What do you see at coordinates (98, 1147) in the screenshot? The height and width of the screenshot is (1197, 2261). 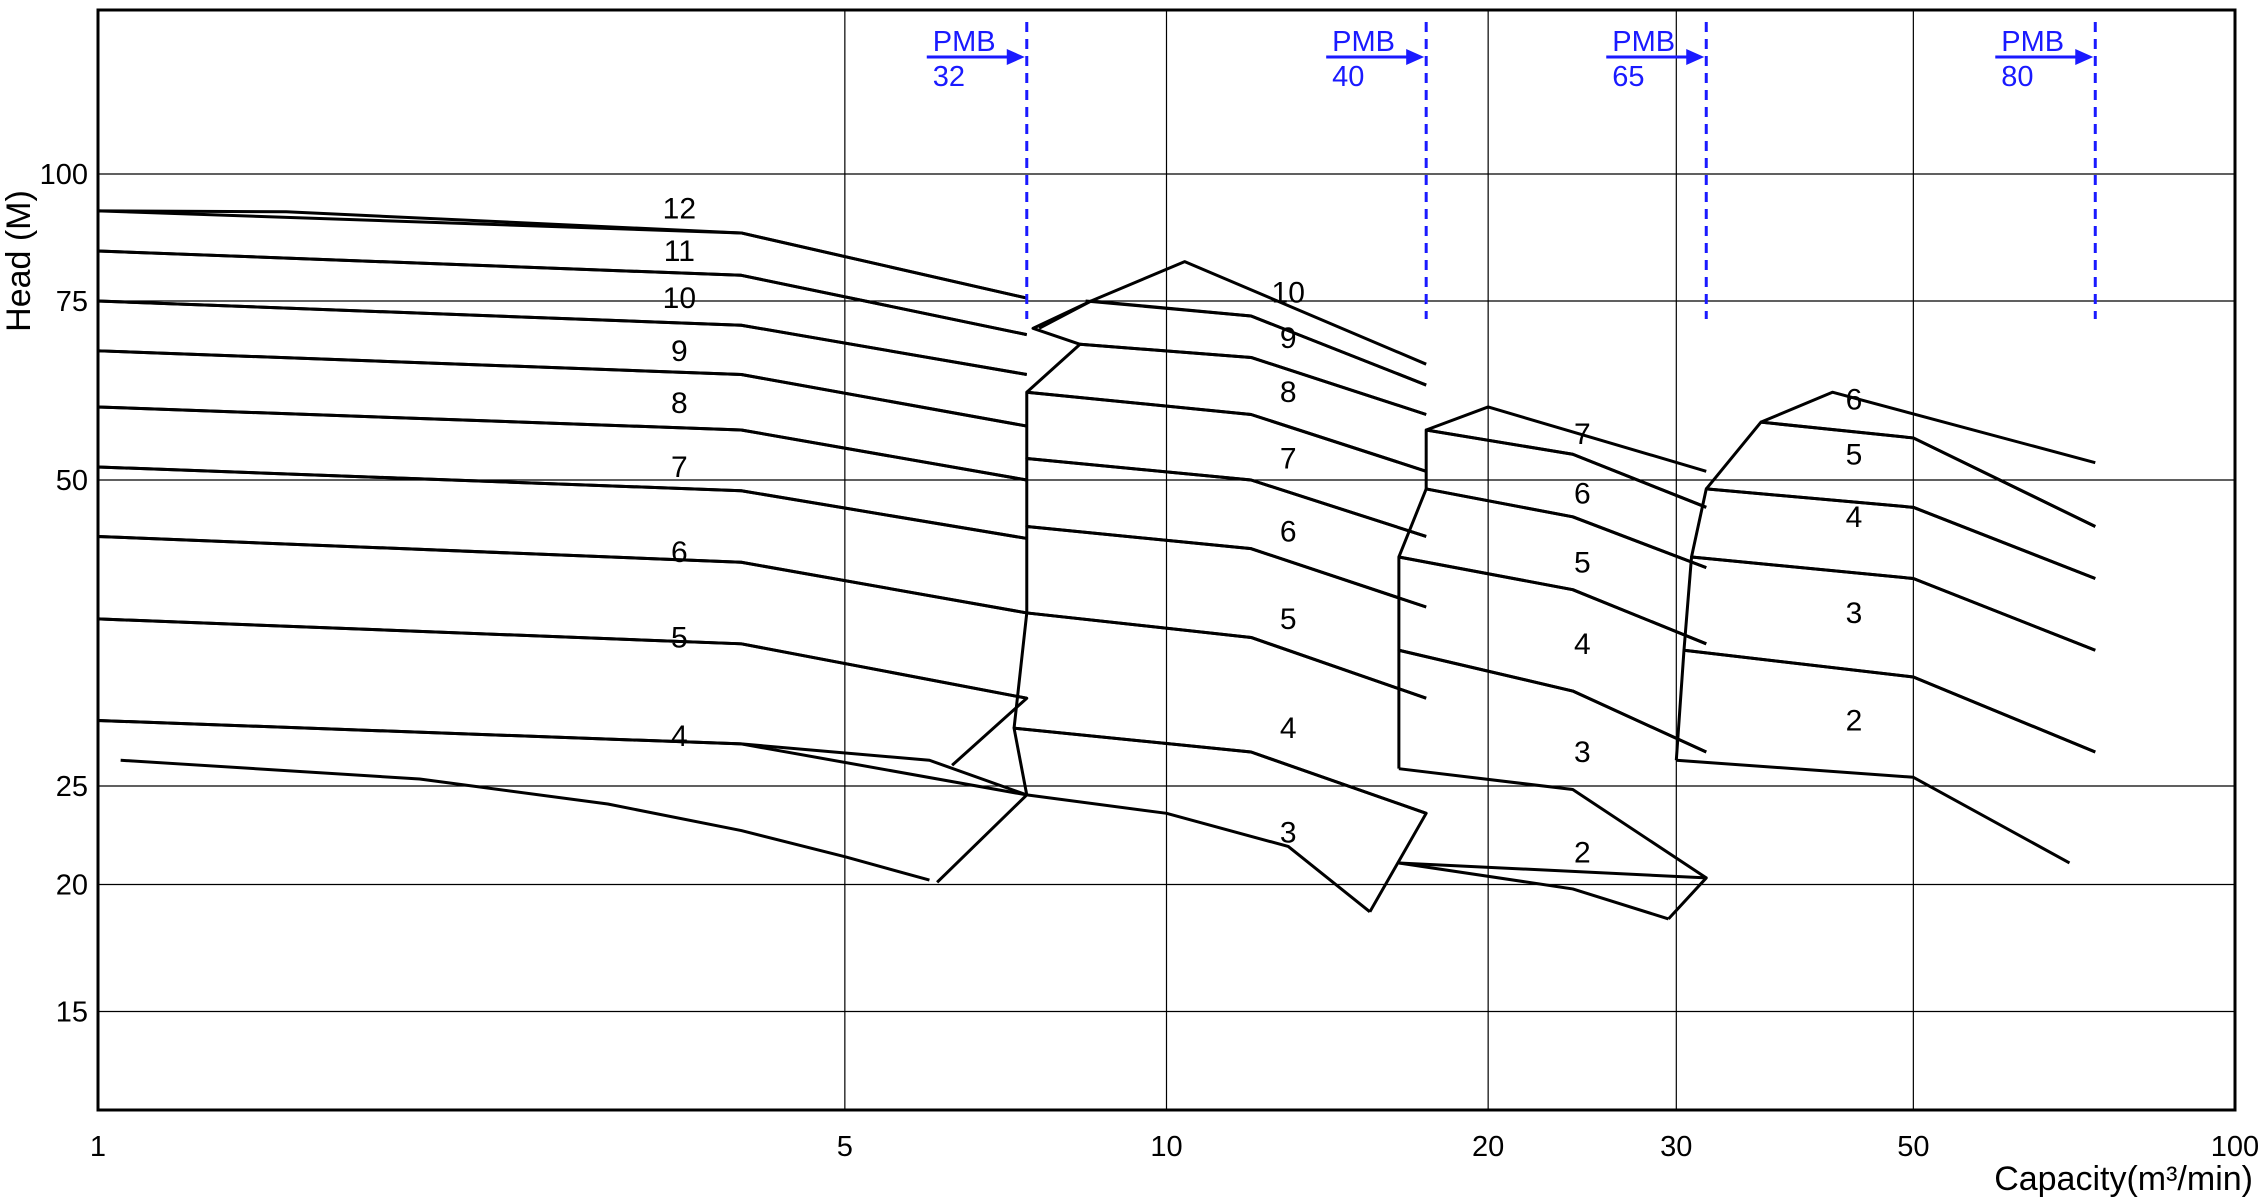 I see `x-tick-label: 1` at bounding box center [98, 1147].